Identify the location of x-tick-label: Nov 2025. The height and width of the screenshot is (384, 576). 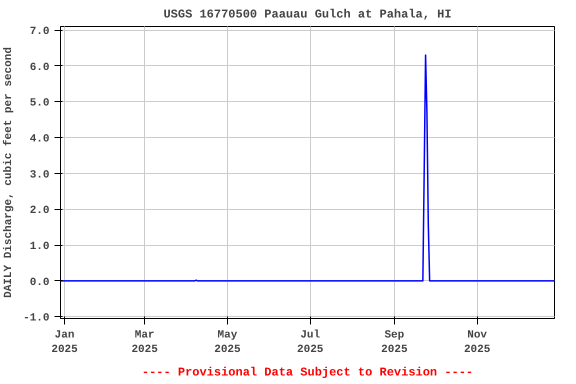
(477, 343).